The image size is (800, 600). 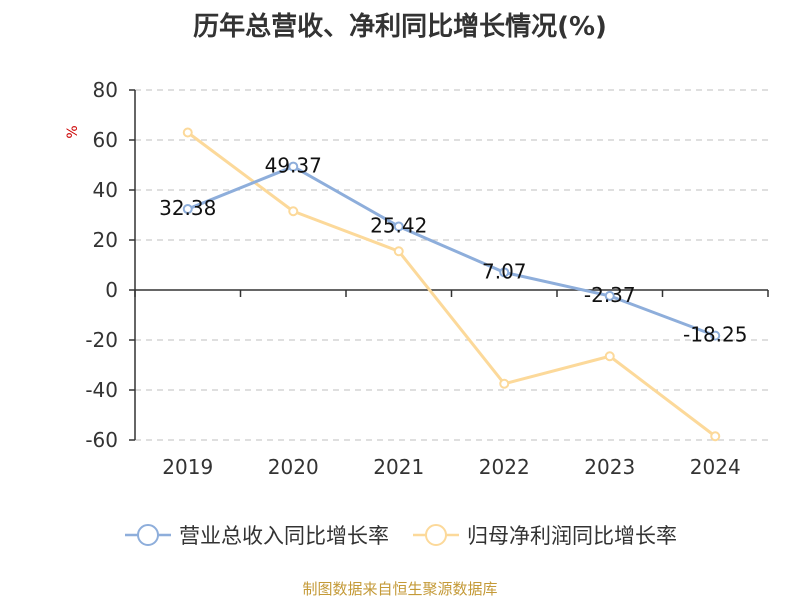 What do you see at coordinates (73, 131) in the screenshot?
I see `y-axis-unit-label: %` at bounding box center [73, 131].